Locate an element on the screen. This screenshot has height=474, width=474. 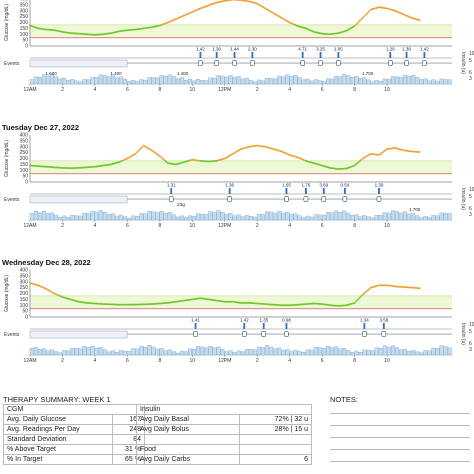
bolus-label: 1.34 is located at coordinates (364, 320).